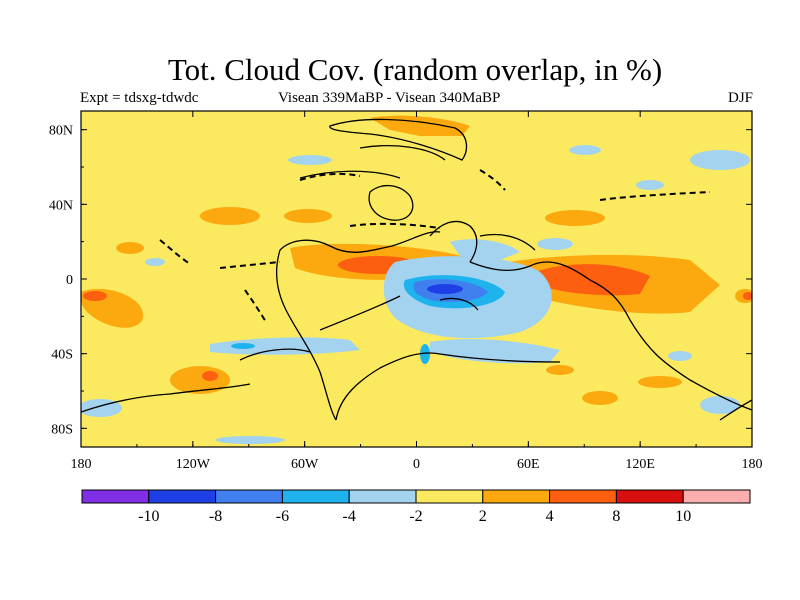 The image size is (800, 600). I want to click on season-label: DJF, so click(740, 98).